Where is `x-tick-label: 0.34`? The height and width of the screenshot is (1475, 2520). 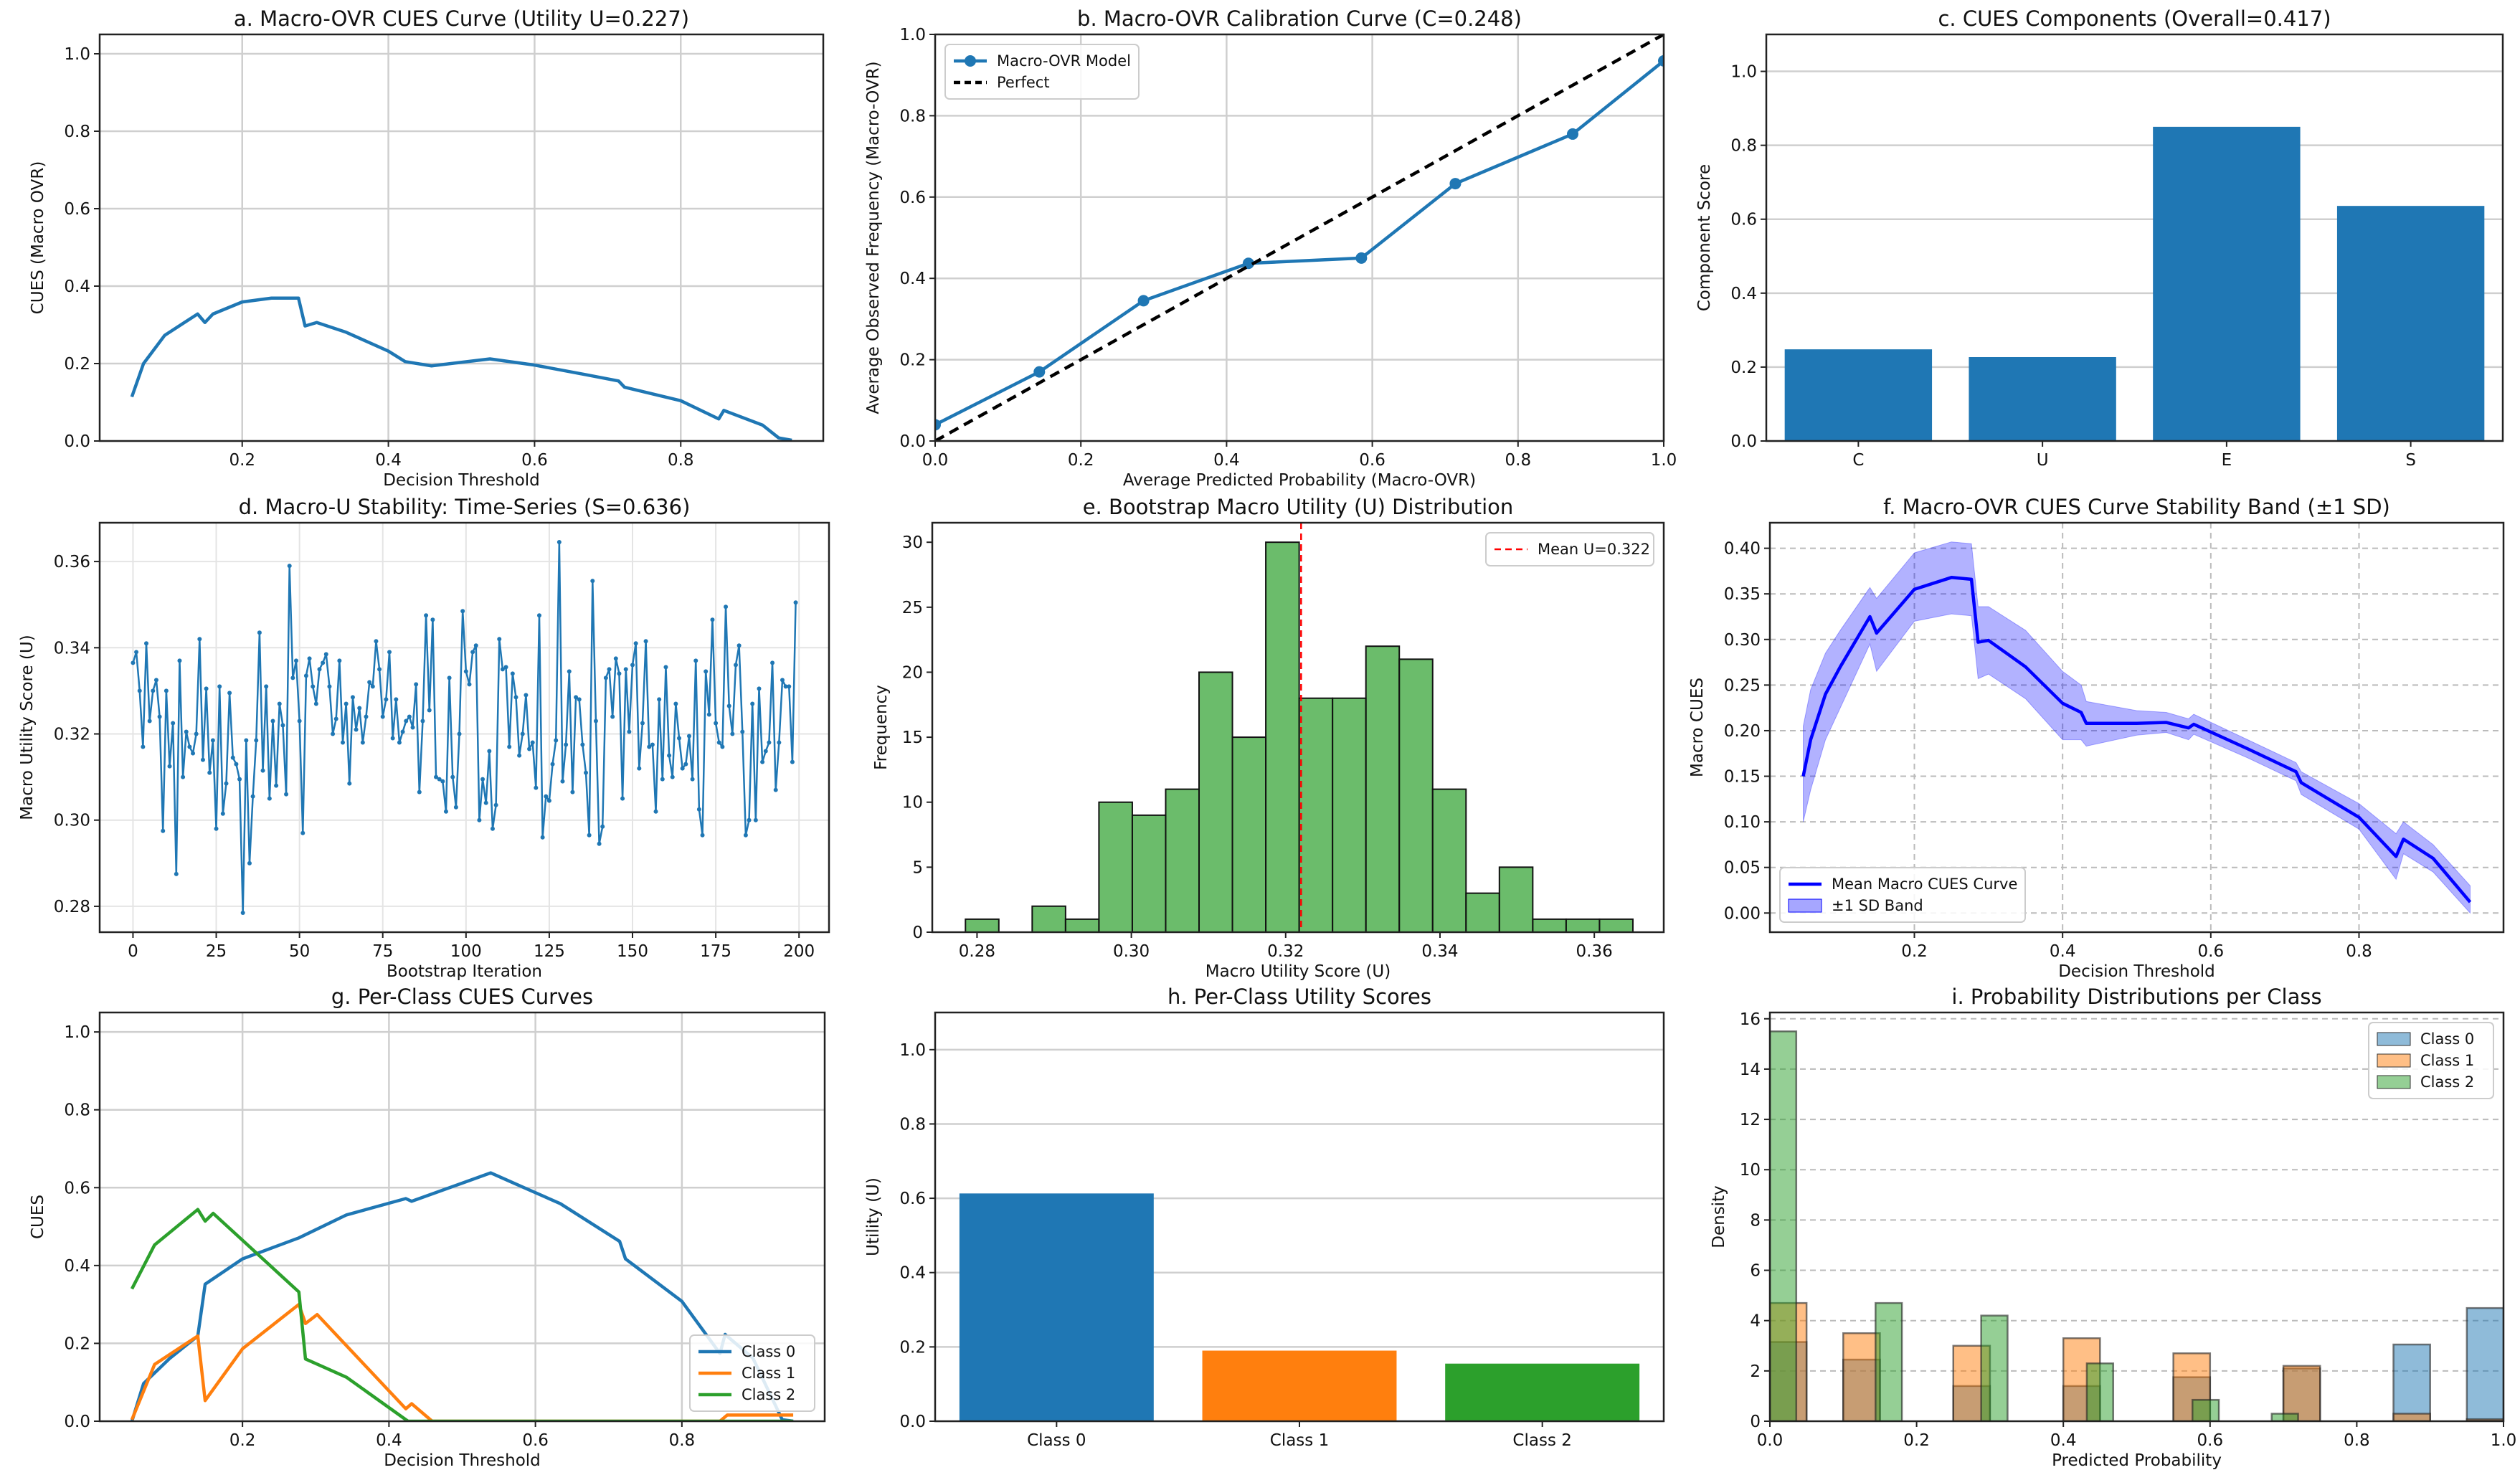 x-tick-label: 0.34 is located at coordinates (1439, 951).